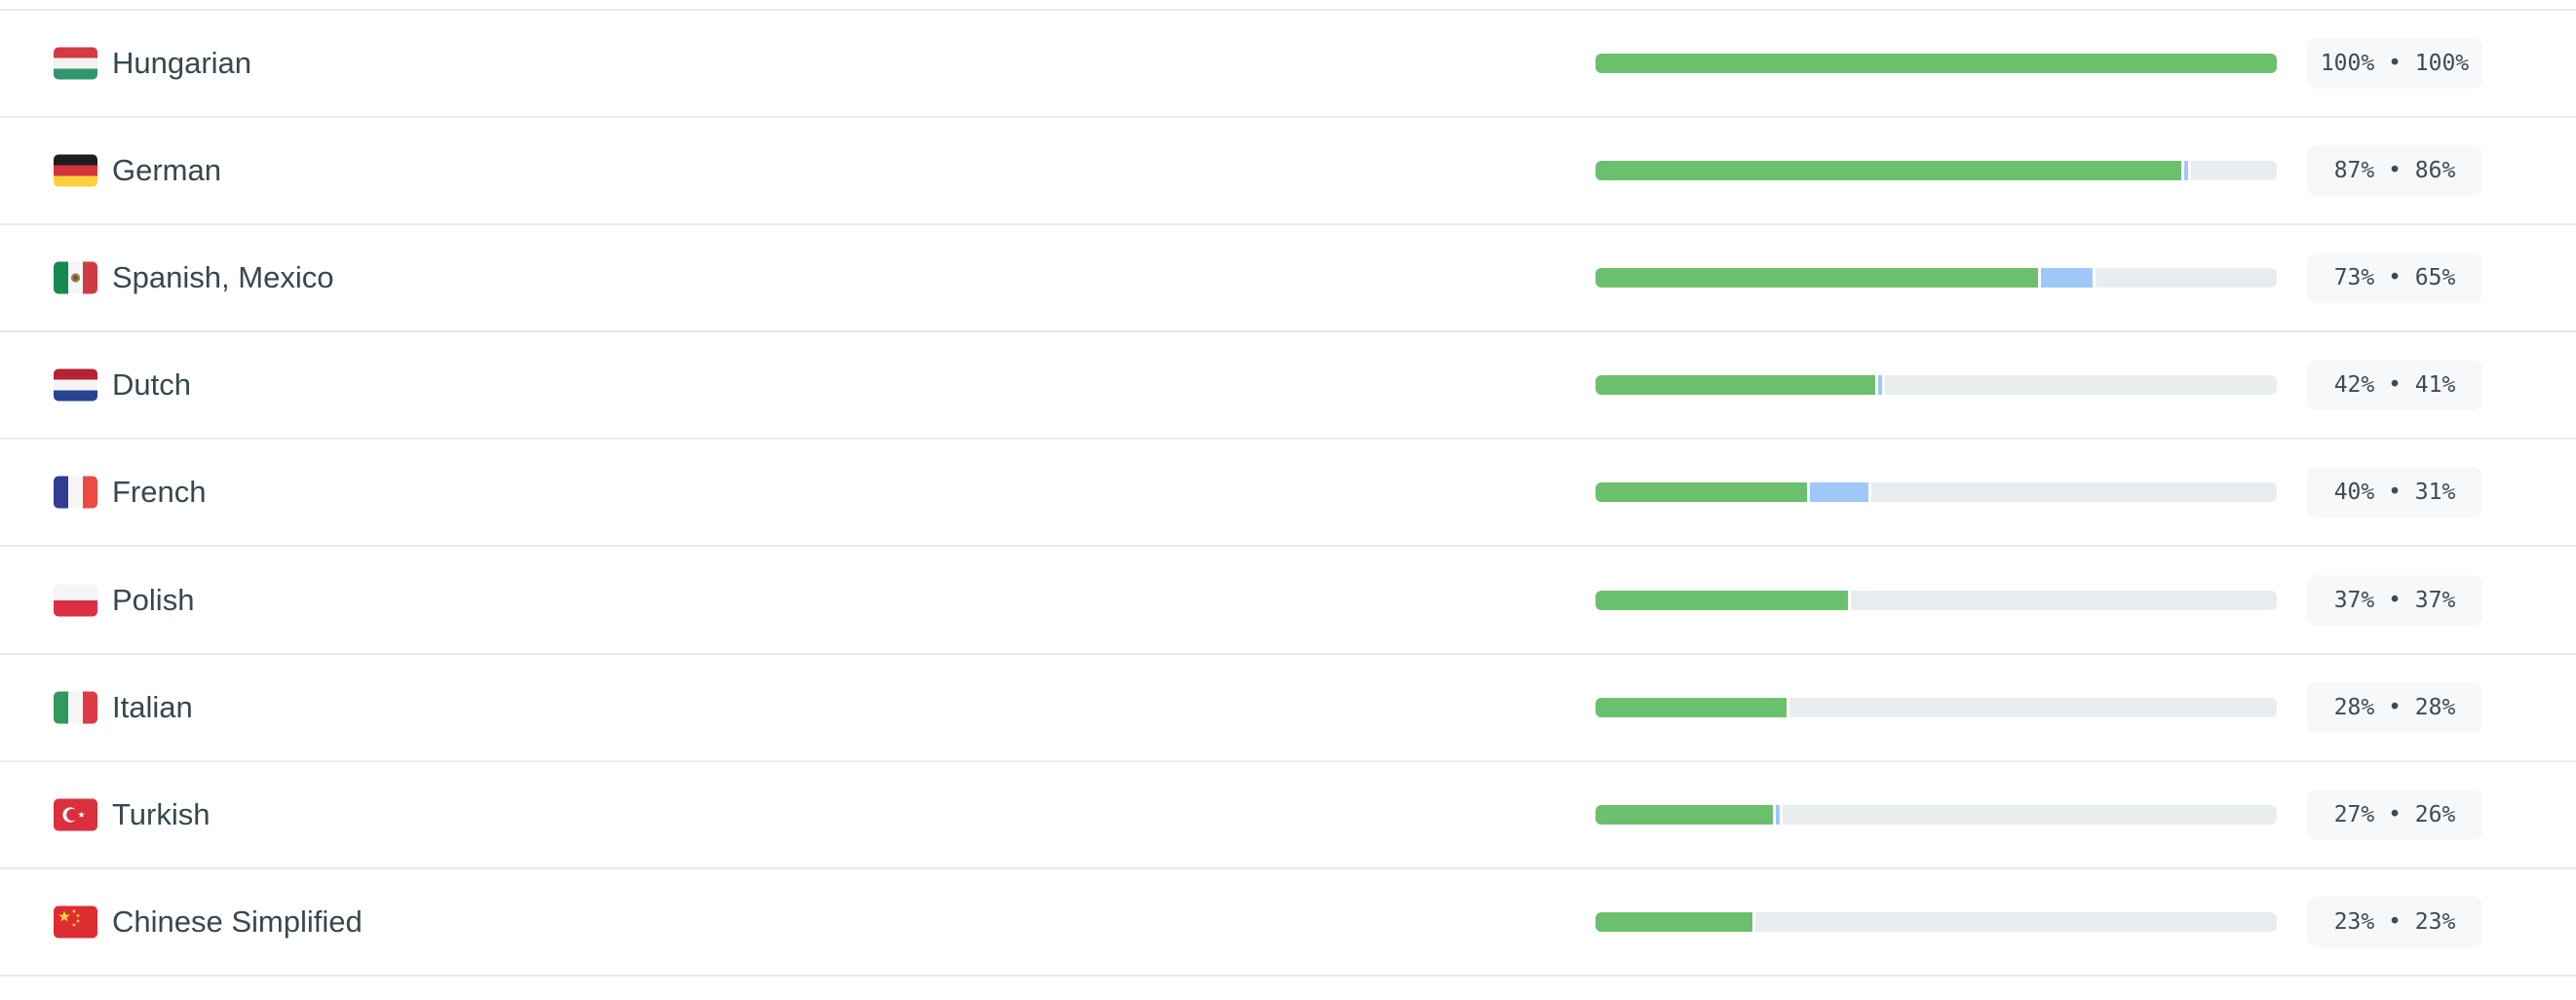  What do you see at coordinates (75, 814) in the screenshot?
I see `turkey-flag-icon` at bounding box center [75, 814].